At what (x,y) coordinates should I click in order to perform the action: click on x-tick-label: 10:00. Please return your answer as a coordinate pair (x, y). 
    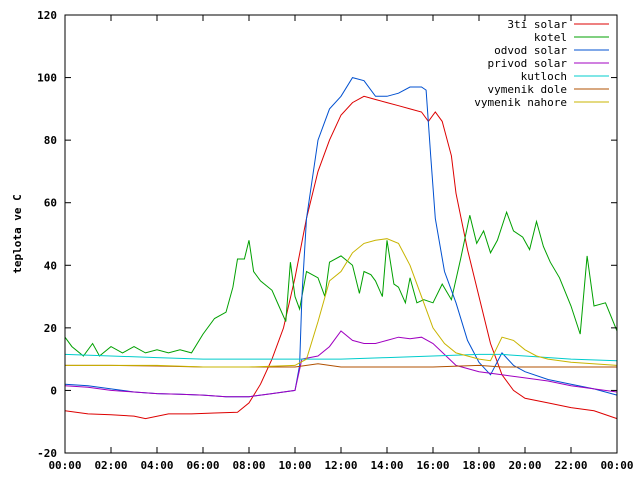
    Looking at the image, I should click on (294, 465).